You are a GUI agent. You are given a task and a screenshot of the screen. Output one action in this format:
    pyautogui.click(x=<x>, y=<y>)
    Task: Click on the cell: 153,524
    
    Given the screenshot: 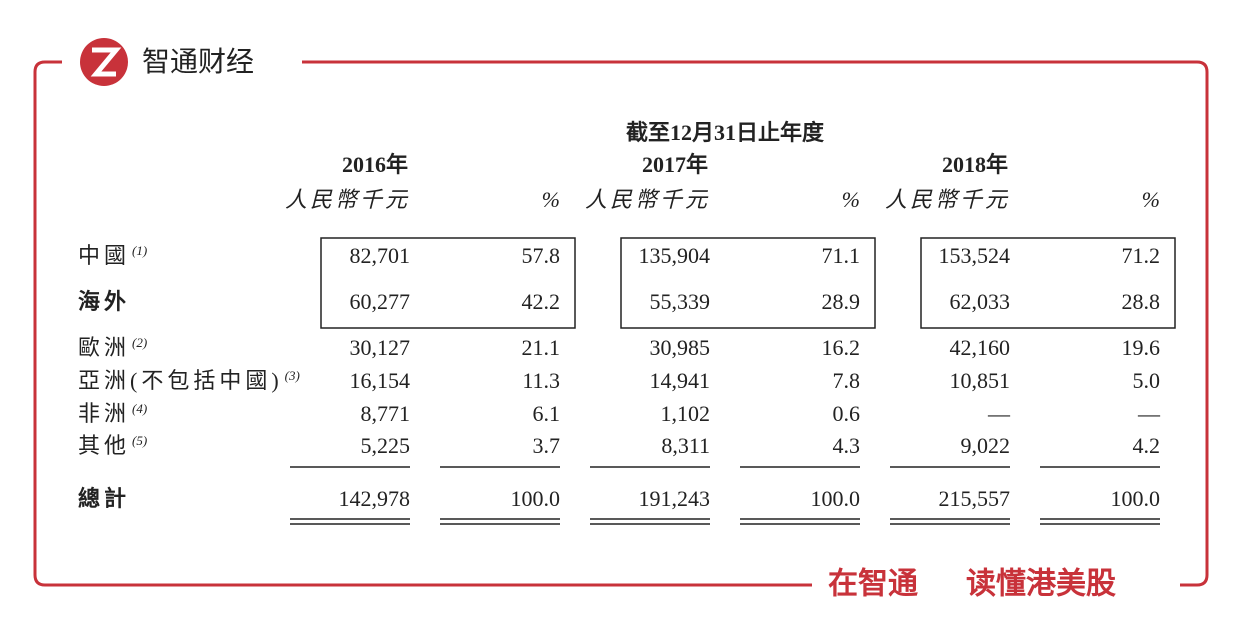 What is the action you would take?
    pyautogui.click(x=975, y=255)
    